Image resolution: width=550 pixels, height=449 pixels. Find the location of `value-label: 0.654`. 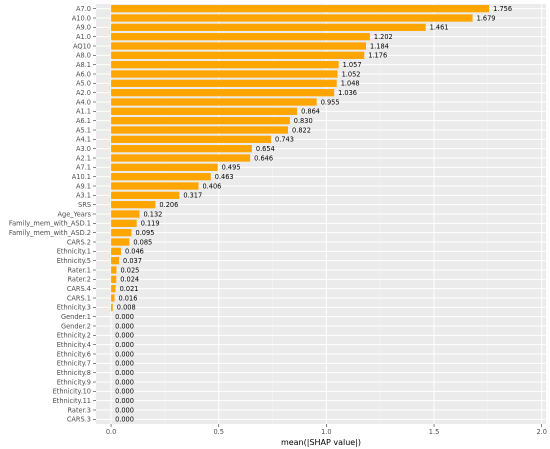

value-label: 0.654 is located at coordinates (265, 149).